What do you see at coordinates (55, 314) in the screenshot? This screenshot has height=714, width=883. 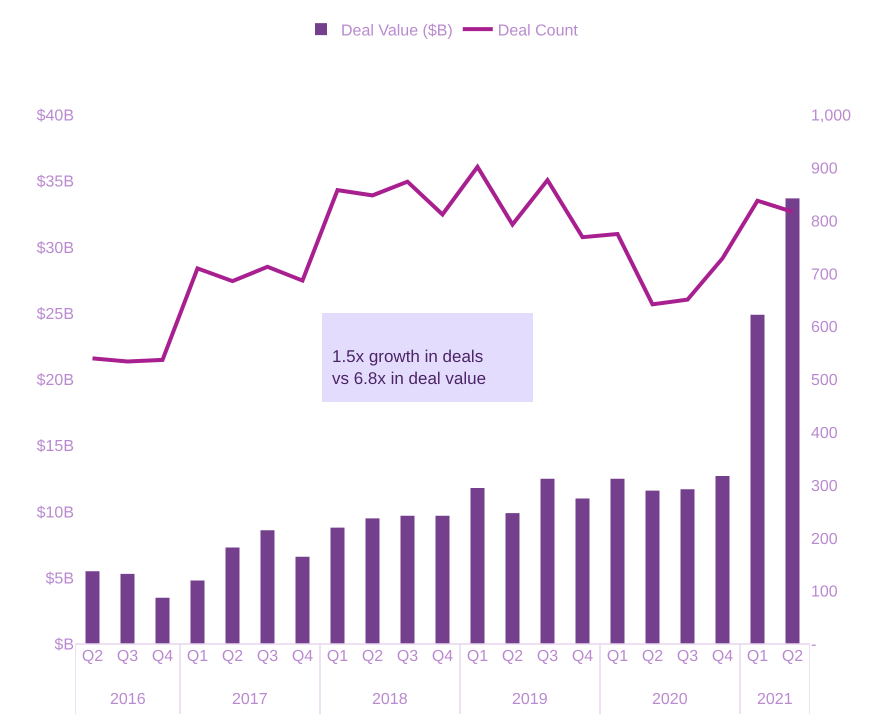 I see `y-tick-label: $25B` at bounding box center [55, 314].